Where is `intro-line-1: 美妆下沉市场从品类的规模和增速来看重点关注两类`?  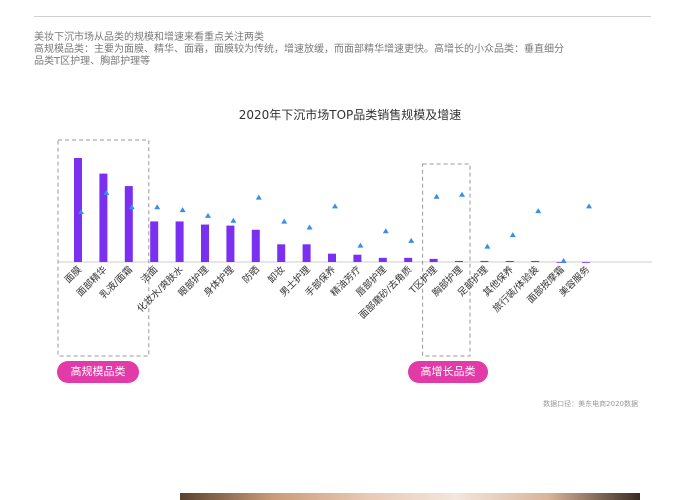
intro-line-1: 美妆下沉市场从品类的规模和增速来看重点关注两类 is located at coordinates (149, 37).